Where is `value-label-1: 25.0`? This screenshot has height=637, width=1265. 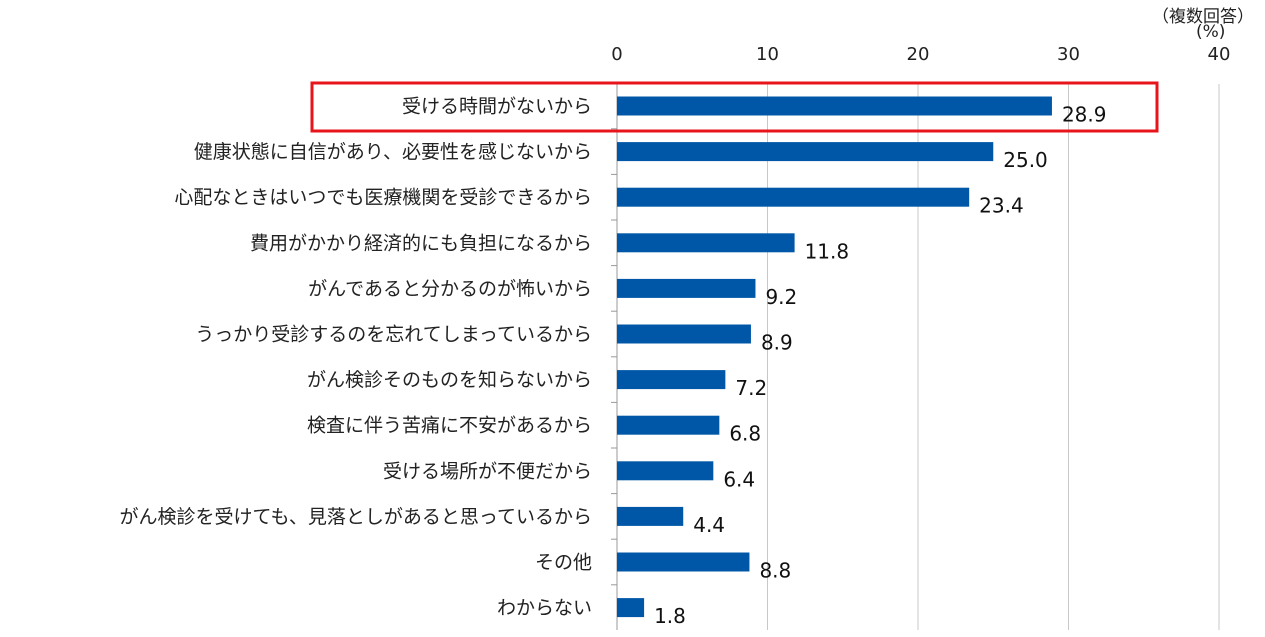 value-label-1: 25.0 is located at coordinates (1025, 160).